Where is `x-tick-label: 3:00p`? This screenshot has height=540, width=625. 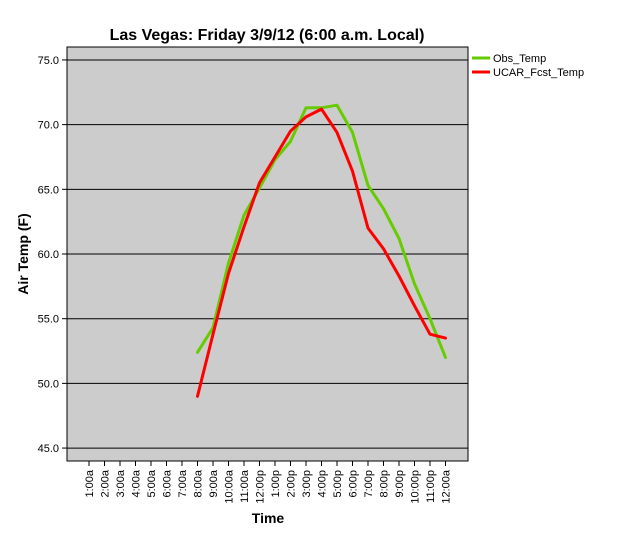
x-tick-label: 3:00p is located at coordinates (307, 484).